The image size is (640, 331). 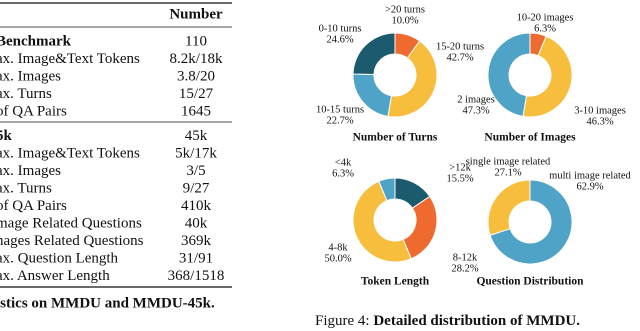 I want to click on chart-title: Number of Images, so click(x=530, y=138).